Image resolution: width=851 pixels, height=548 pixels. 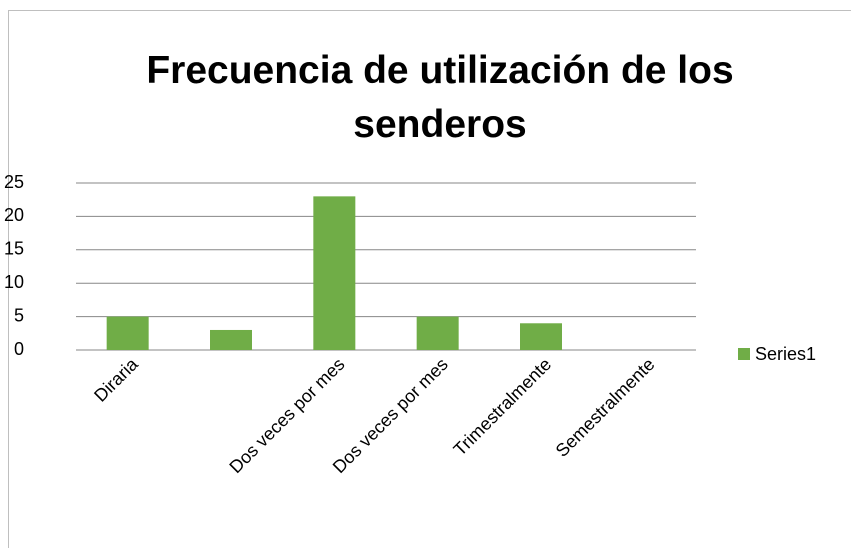 What do you see at coordinates (503, 407) in the screenshot?
I see `x-tick-label: Trimestralmente` at bounding box center [503, 407].